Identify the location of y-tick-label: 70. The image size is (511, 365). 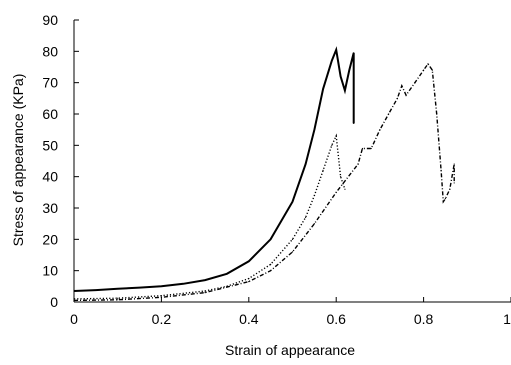
(50, 83).